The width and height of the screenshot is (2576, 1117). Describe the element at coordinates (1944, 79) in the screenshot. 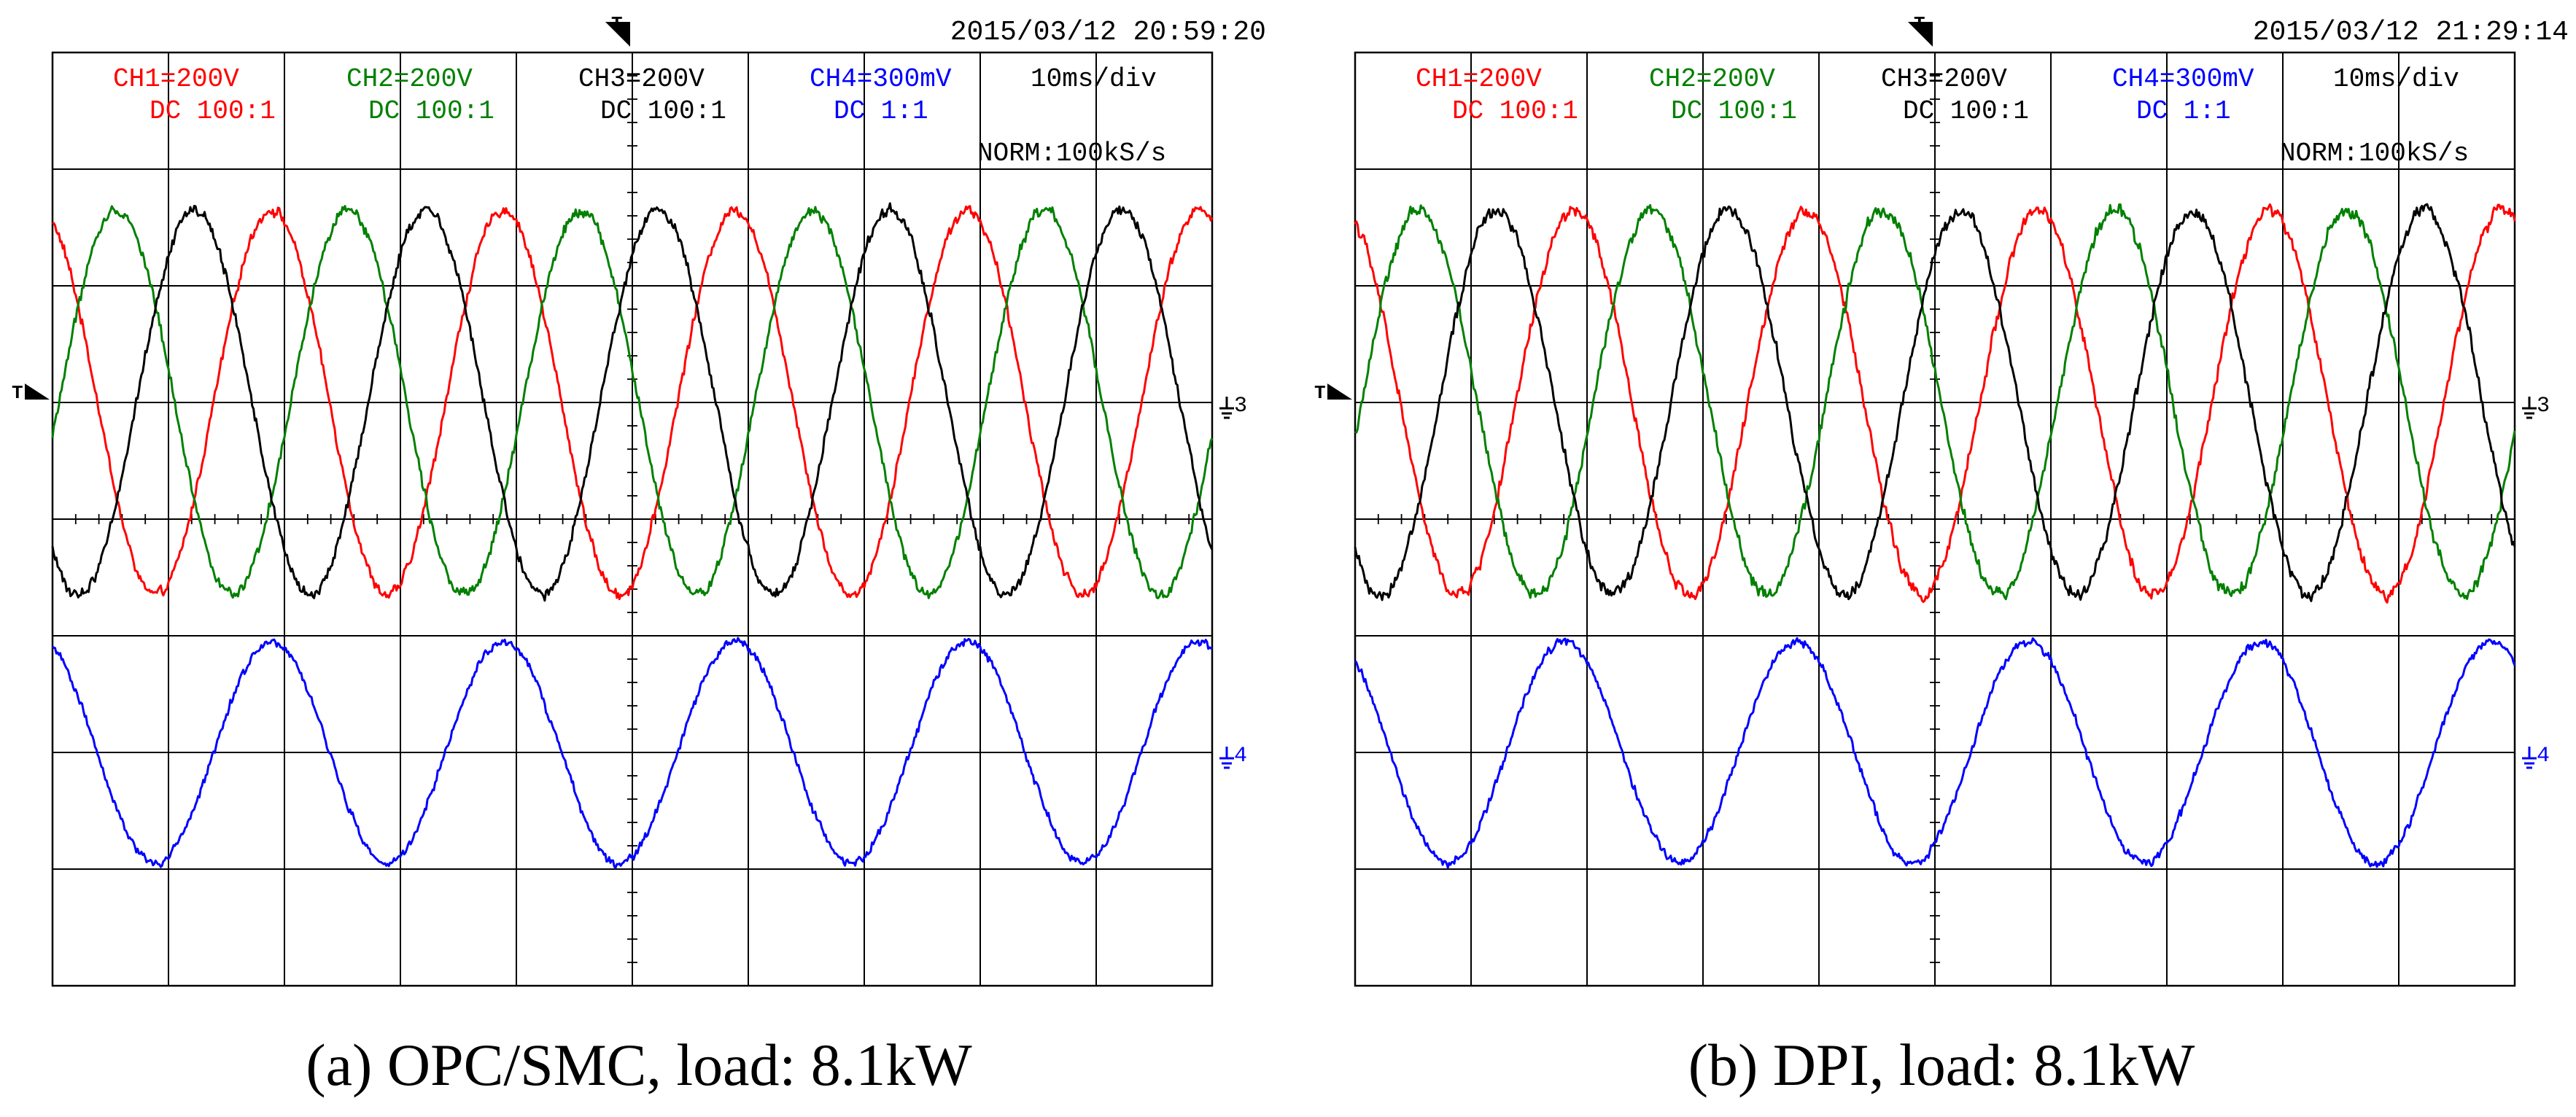

I see `panel-b-ch3-scale: CH3=200V` at that location.